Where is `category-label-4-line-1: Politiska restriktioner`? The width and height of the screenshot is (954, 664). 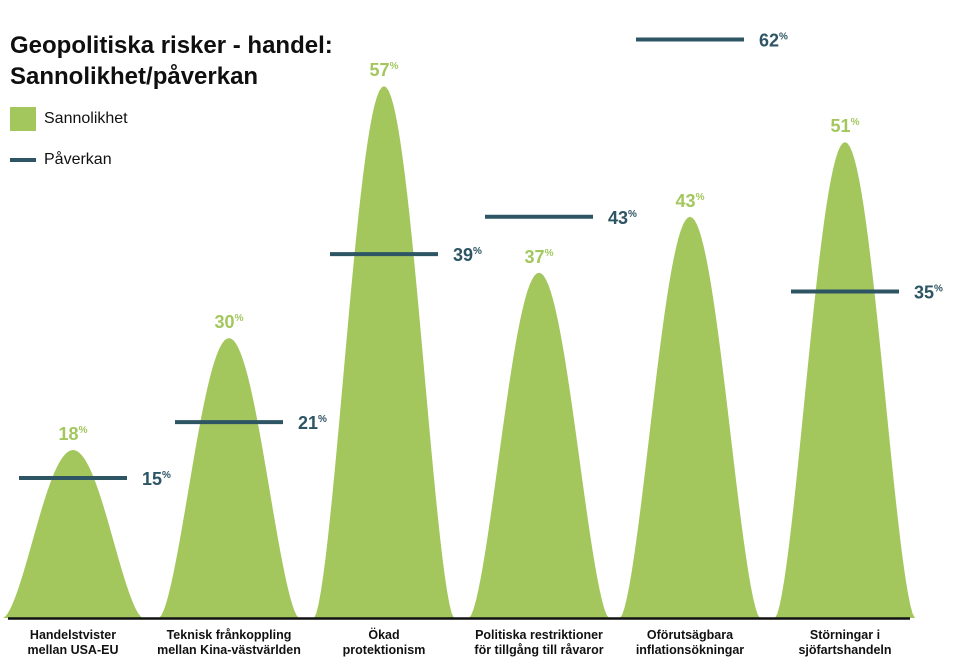 category-label-4-line-1: Politiska restriktioner is located at coordinates (539, 635).